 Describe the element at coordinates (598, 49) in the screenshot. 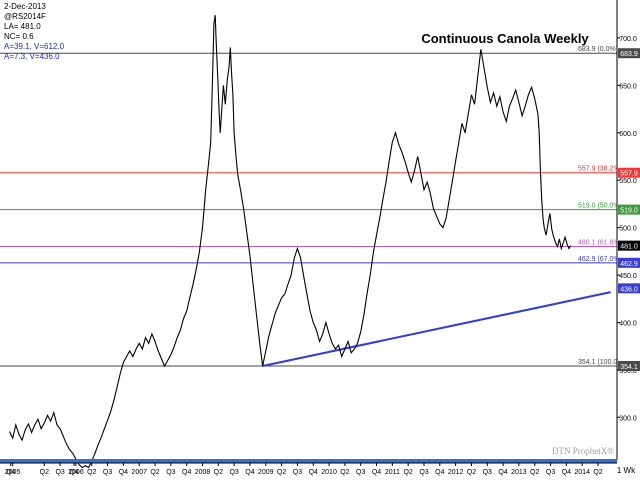

I see `fib-label: 683.9 (0.0%)` at that location.